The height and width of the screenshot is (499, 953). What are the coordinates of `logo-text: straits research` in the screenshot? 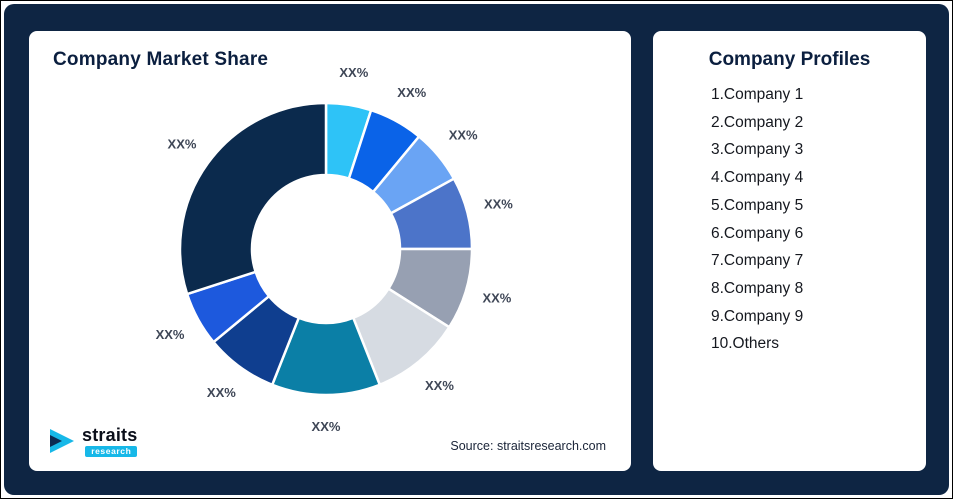 It's located at (110, 440).